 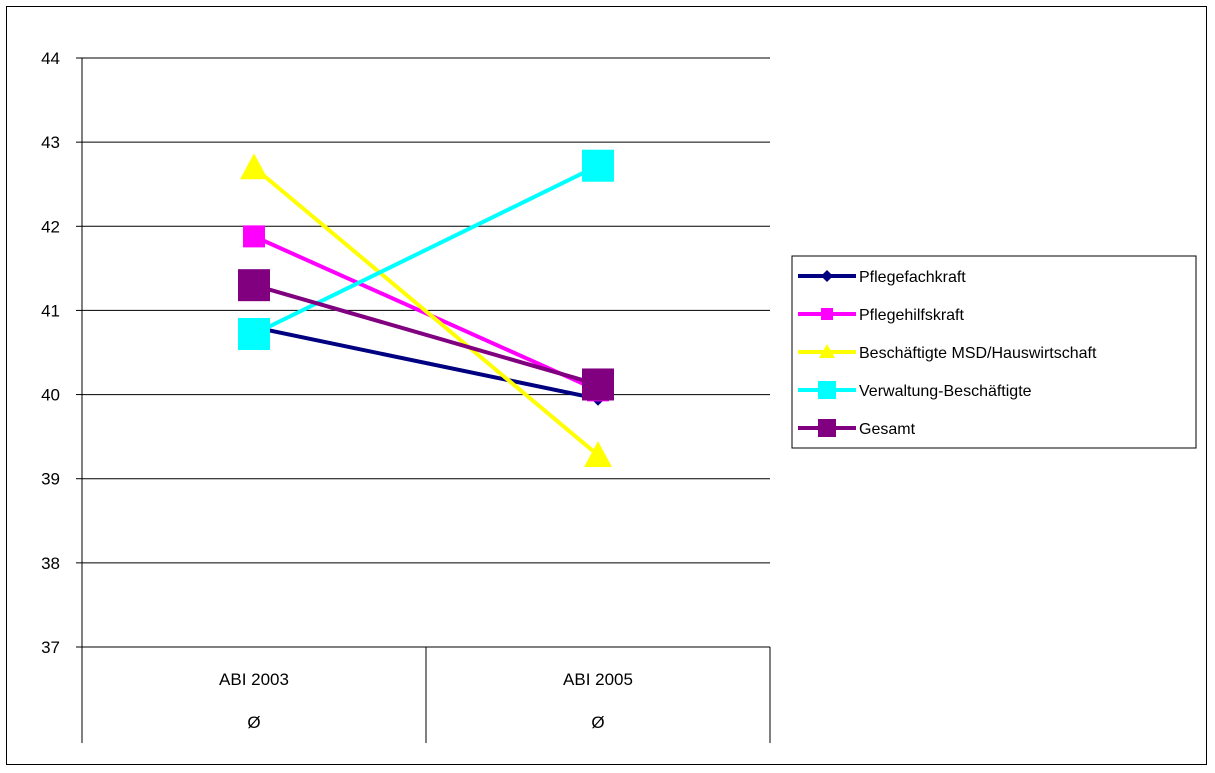 I want to click on y-tick-label: 43, so click(x=50, y=142).